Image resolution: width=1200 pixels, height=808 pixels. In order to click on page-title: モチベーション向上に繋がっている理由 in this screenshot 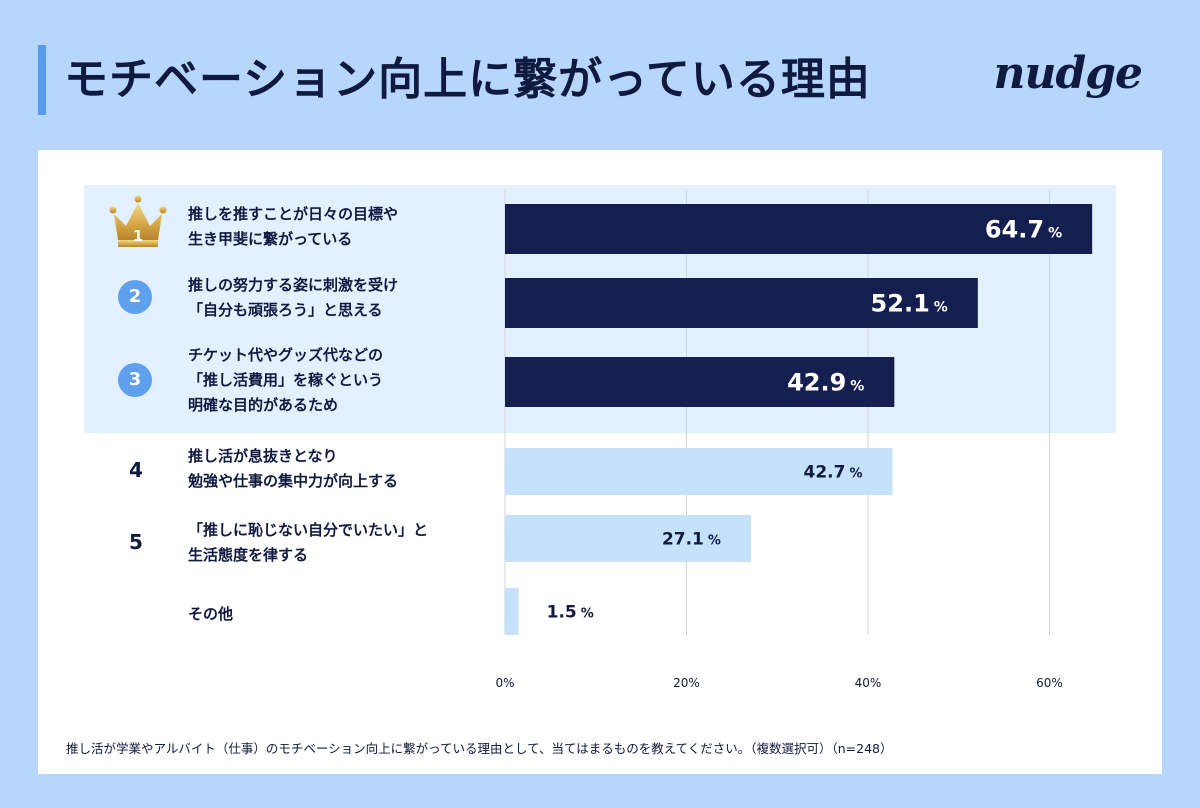, I will do `click(467, 79)`.